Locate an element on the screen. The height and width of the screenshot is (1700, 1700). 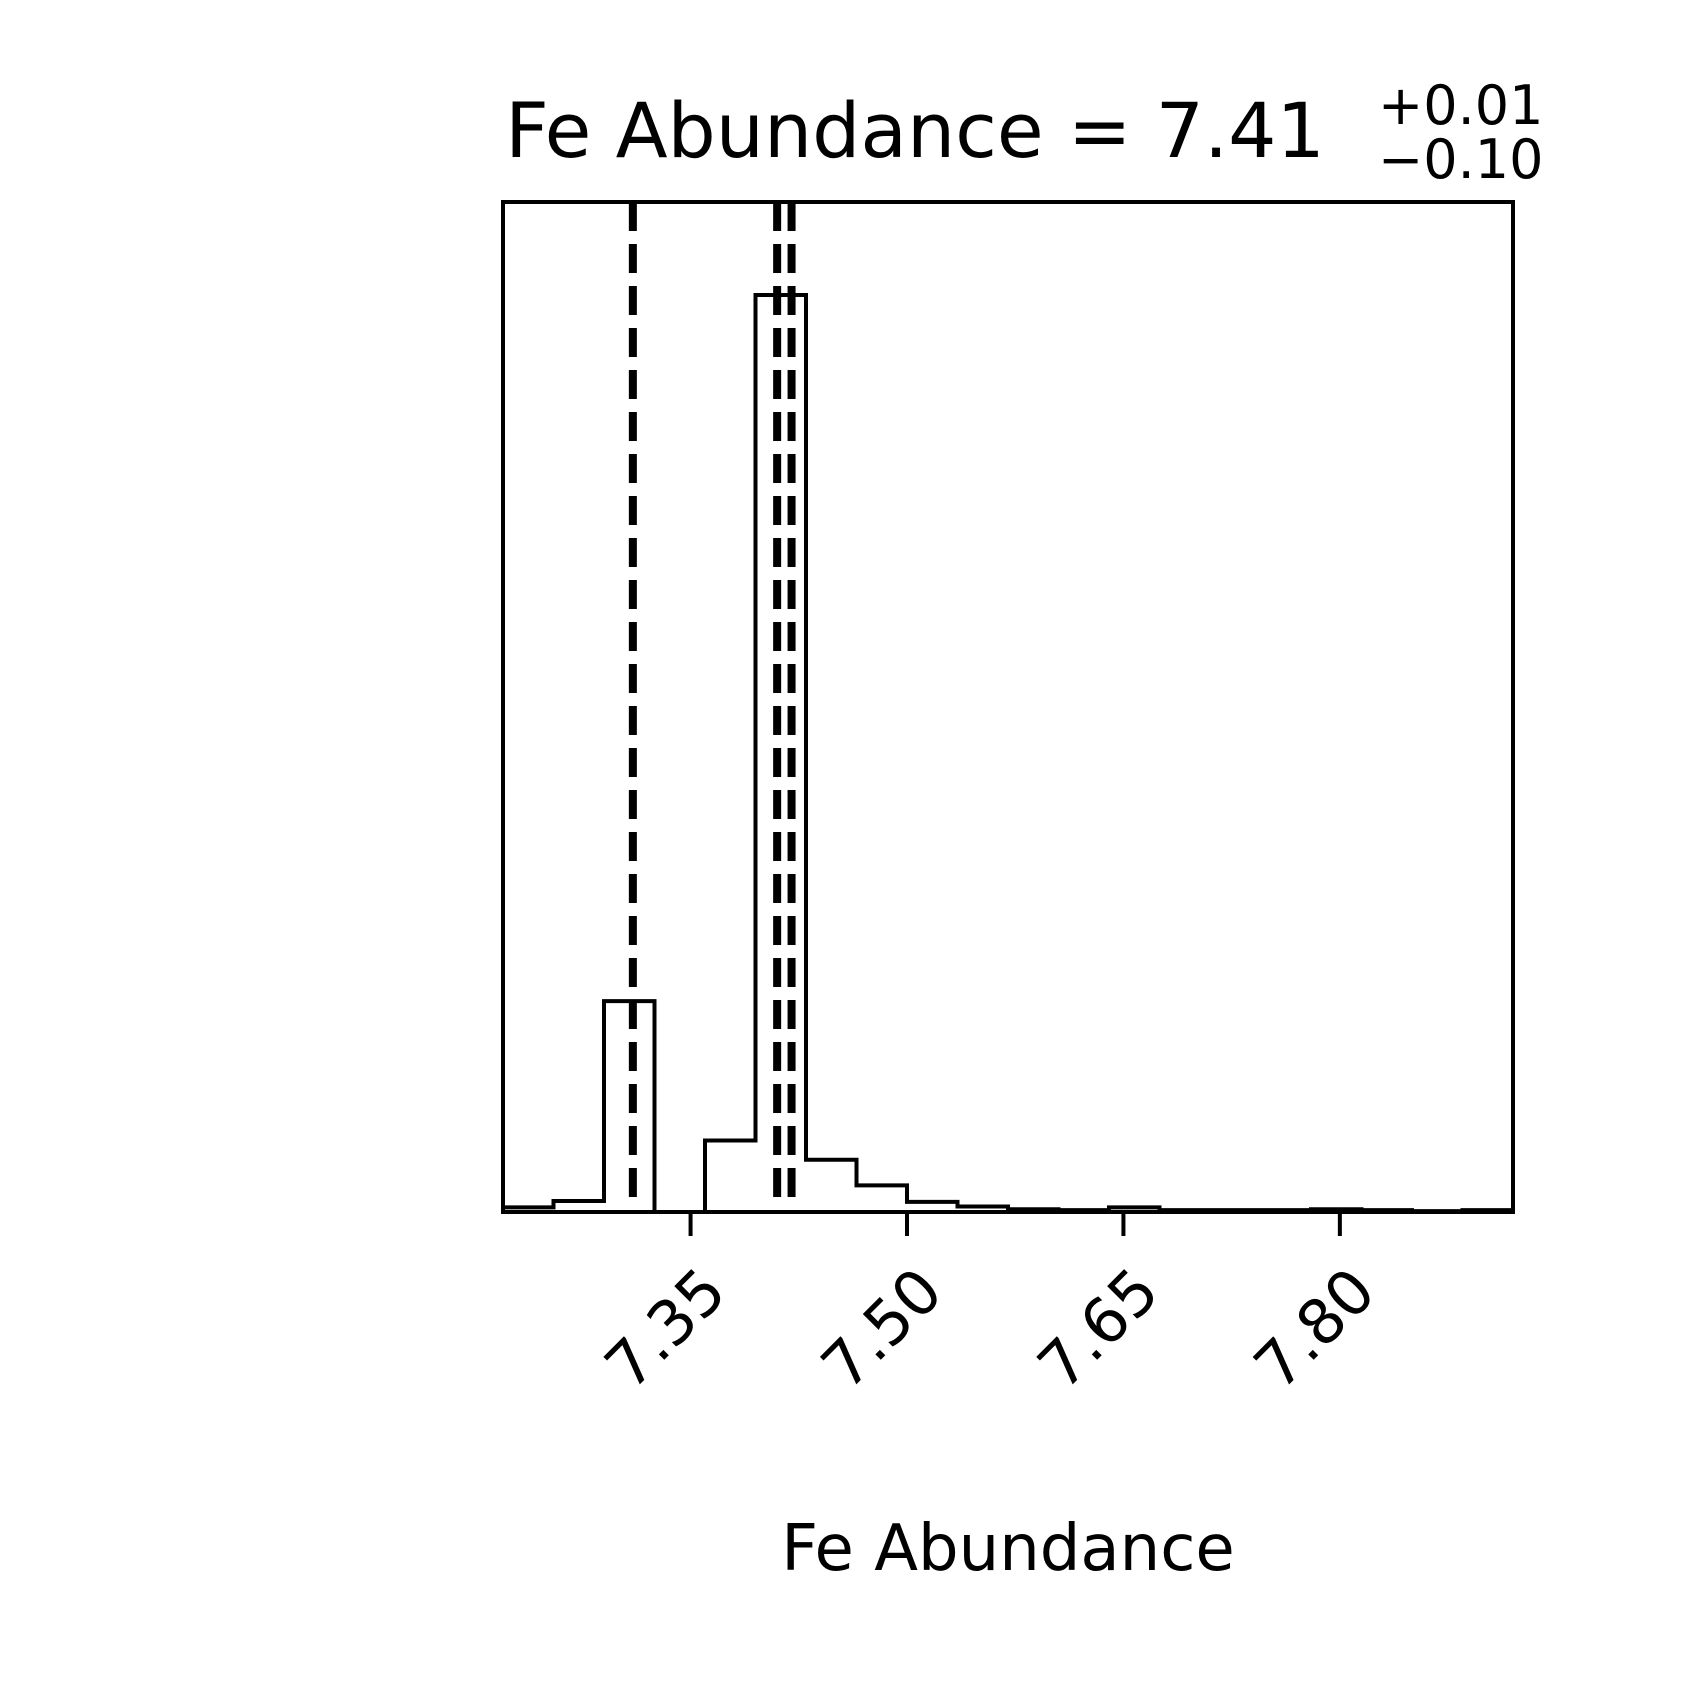
x-tick-label: 7.65 is located at coordinates (1098, 1328).